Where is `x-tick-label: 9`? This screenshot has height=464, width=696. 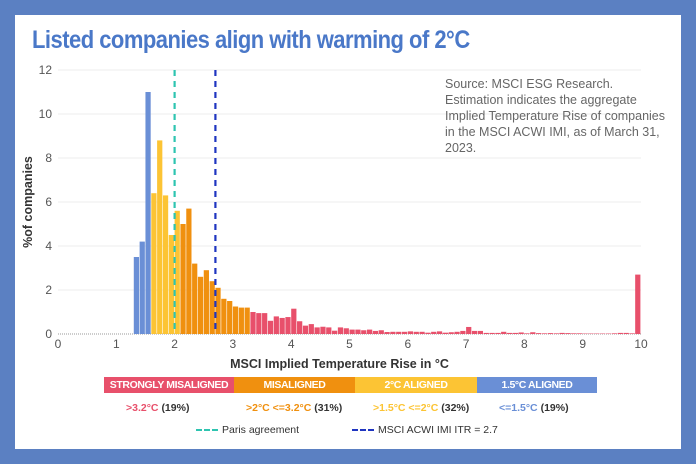 x-tick-label: 9 is located at coordinates (582, 344).